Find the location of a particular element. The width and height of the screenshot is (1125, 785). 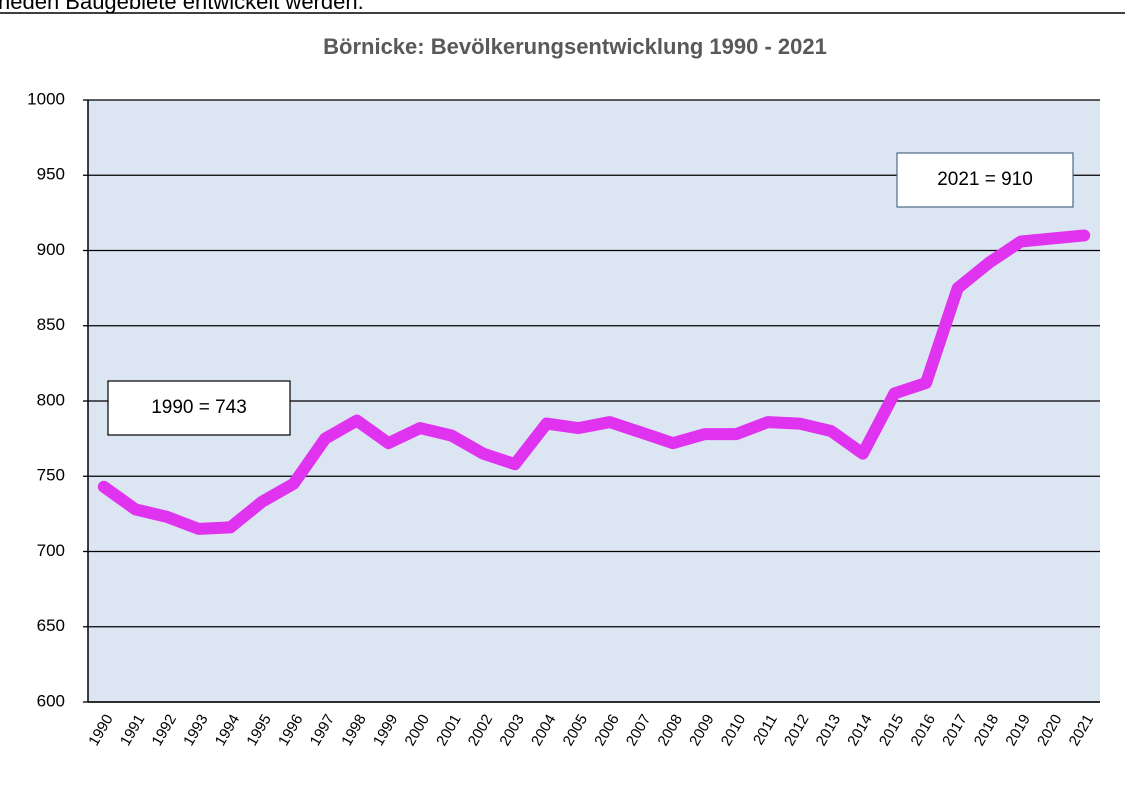

annotation: 2021 = 910 is located at coordinates (985, 179).